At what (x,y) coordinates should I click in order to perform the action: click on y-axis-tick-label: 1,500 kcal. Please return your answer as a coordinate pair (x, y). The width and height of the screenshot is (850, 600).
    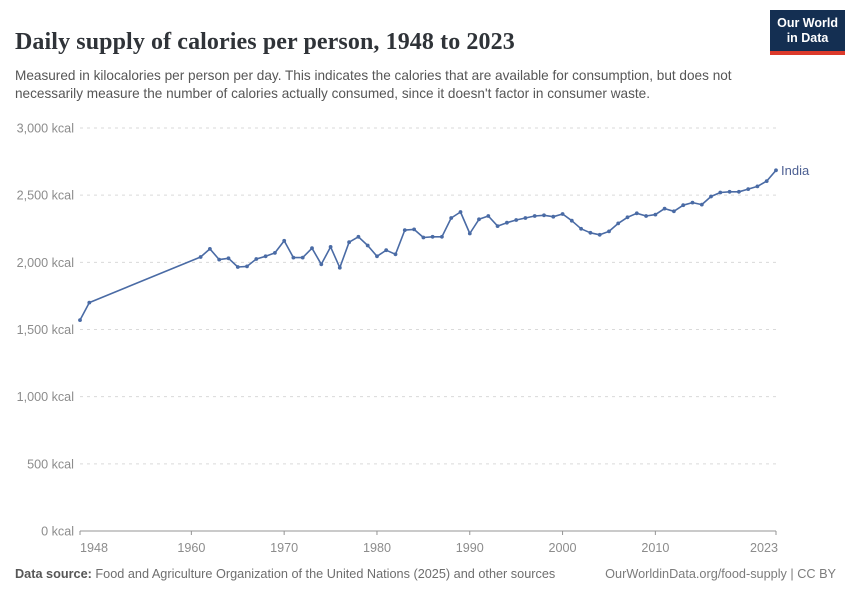
    Looking at the image, I should click on (45, 330).